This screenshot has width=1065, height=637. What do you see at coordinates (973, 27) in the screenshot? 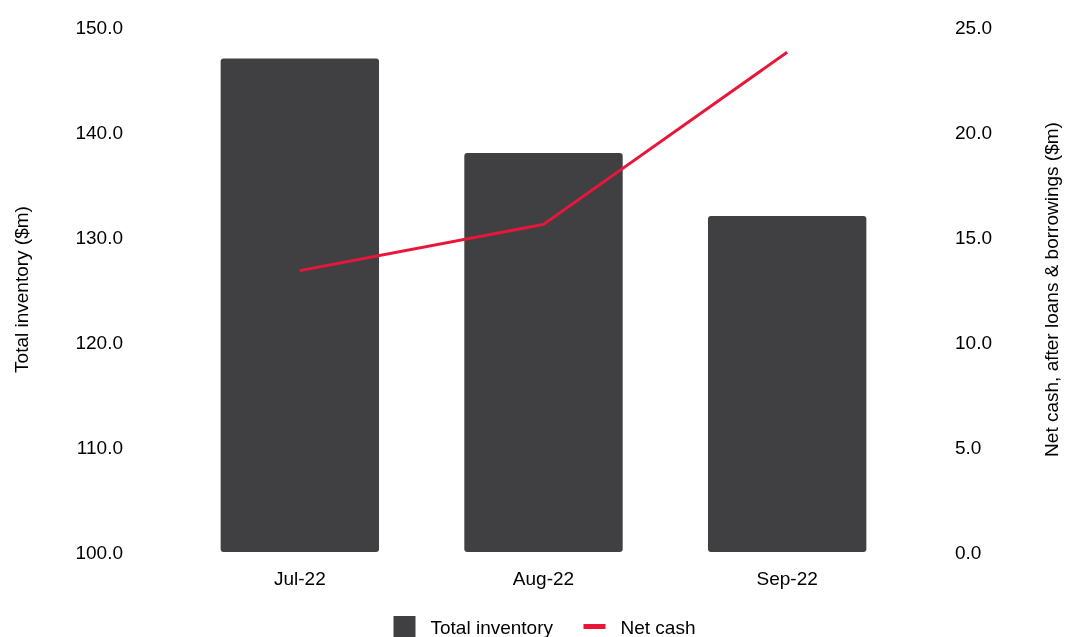
I see `y2-tick-label: 25.0` at bounding box center [973, 27].